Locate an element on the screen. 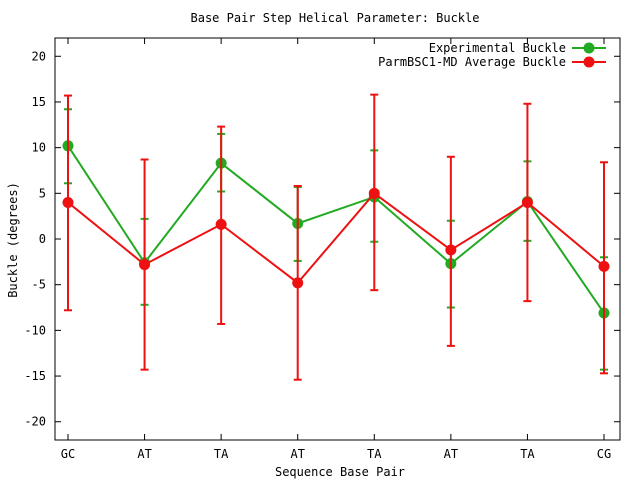 The image size is (640, 480). chart-title: Base Pair Step Helical Parameter: Buckle is located at coordinates (335, 18).